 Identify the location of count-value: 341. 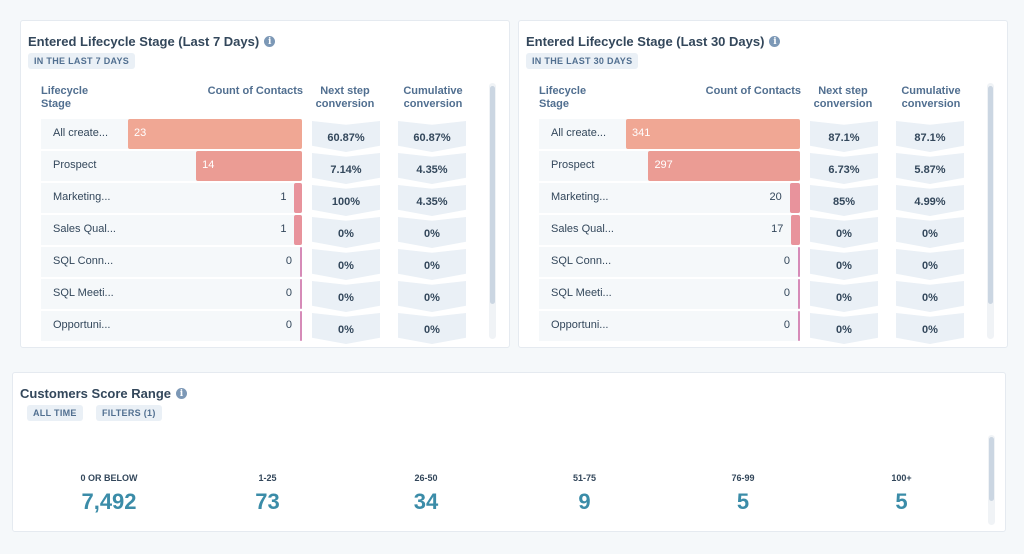
(641, 133).